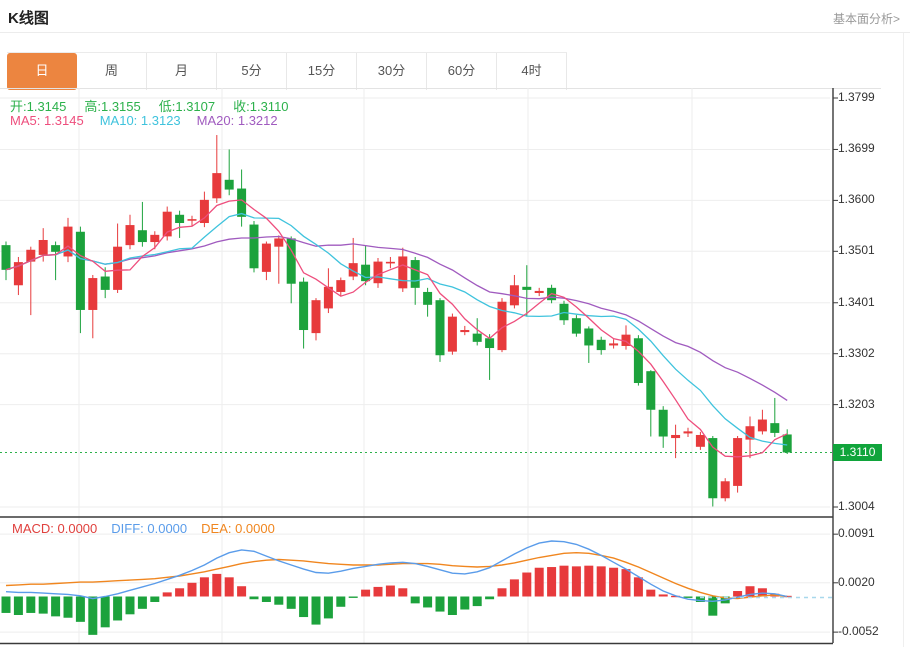 This screenshot has width=910, height=650. Describe the element at coordinates (857, 452) in the screenshot. I see `current-price-tag: 1.3110` at that location.